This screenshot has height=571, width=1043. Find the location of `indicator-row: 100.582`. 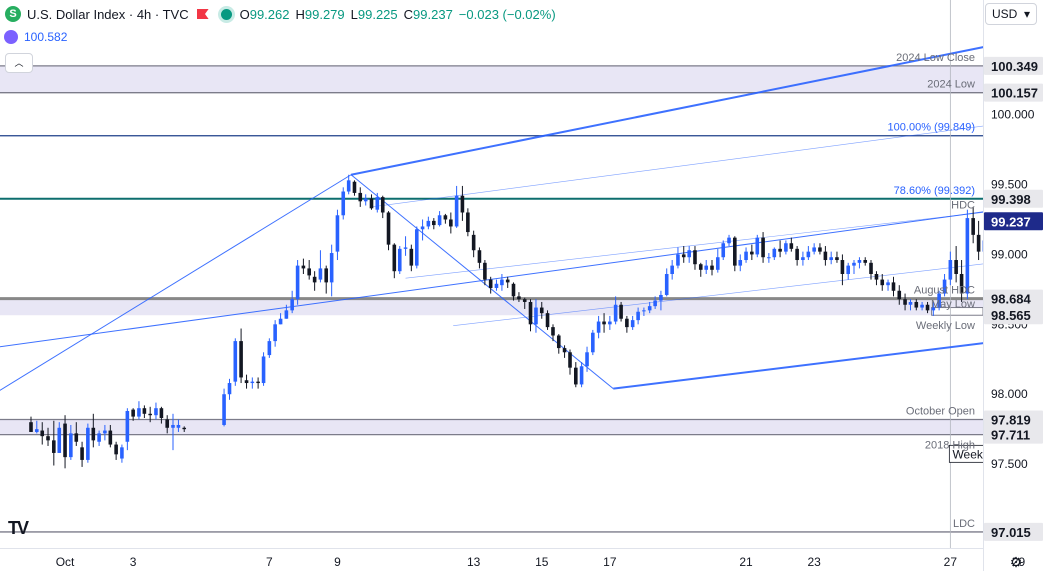

indicator-row: 100.582 is located at coordinates (35, 37).